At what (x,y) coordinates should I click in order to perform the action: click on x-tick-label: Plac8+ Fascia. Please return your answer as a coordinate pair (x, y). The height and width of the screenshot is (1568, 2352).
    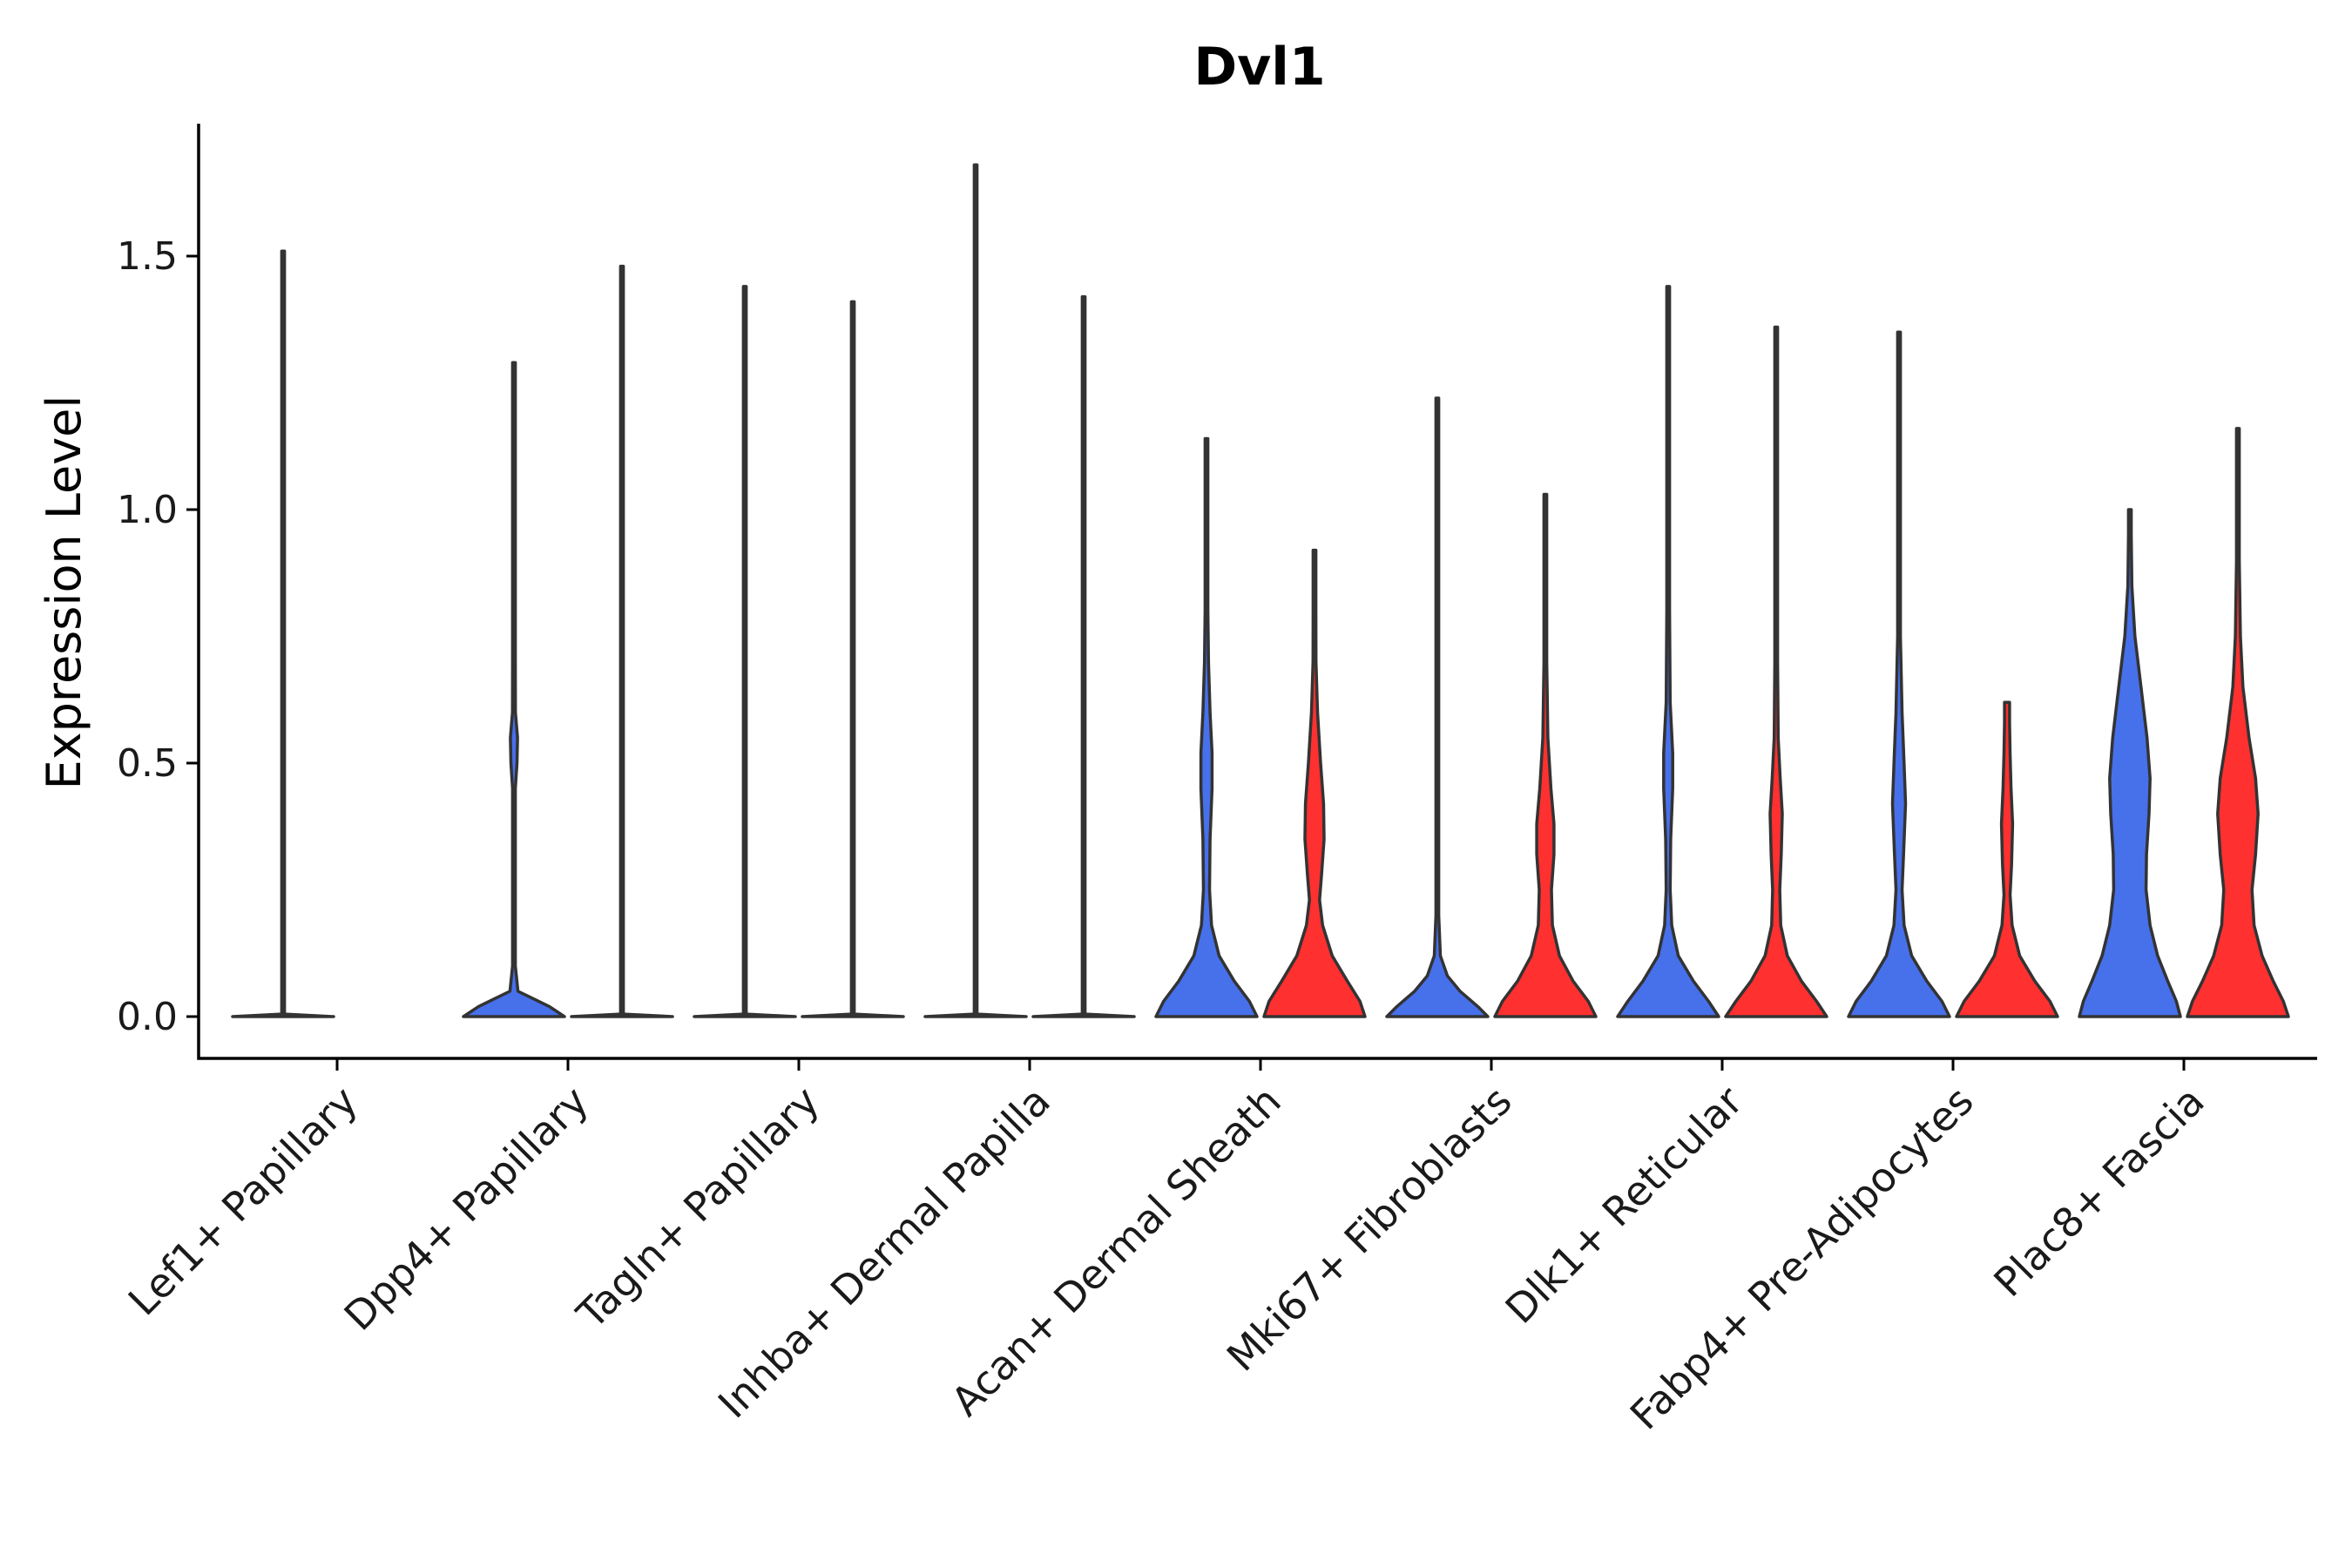
    Looking at the image, I should click on (2098, 1192).